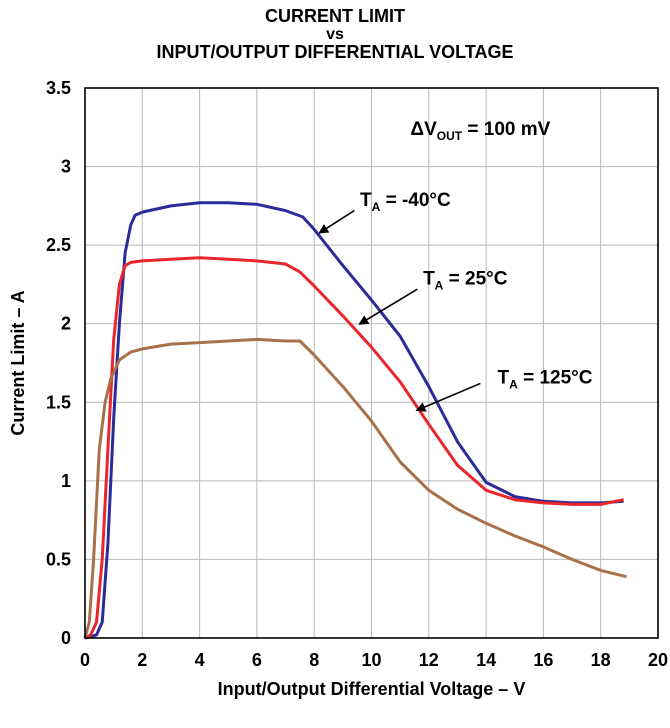 The height and width of the screenshot is (728, 670). I want to click on x-tick-label: 14, so click(486, 660).